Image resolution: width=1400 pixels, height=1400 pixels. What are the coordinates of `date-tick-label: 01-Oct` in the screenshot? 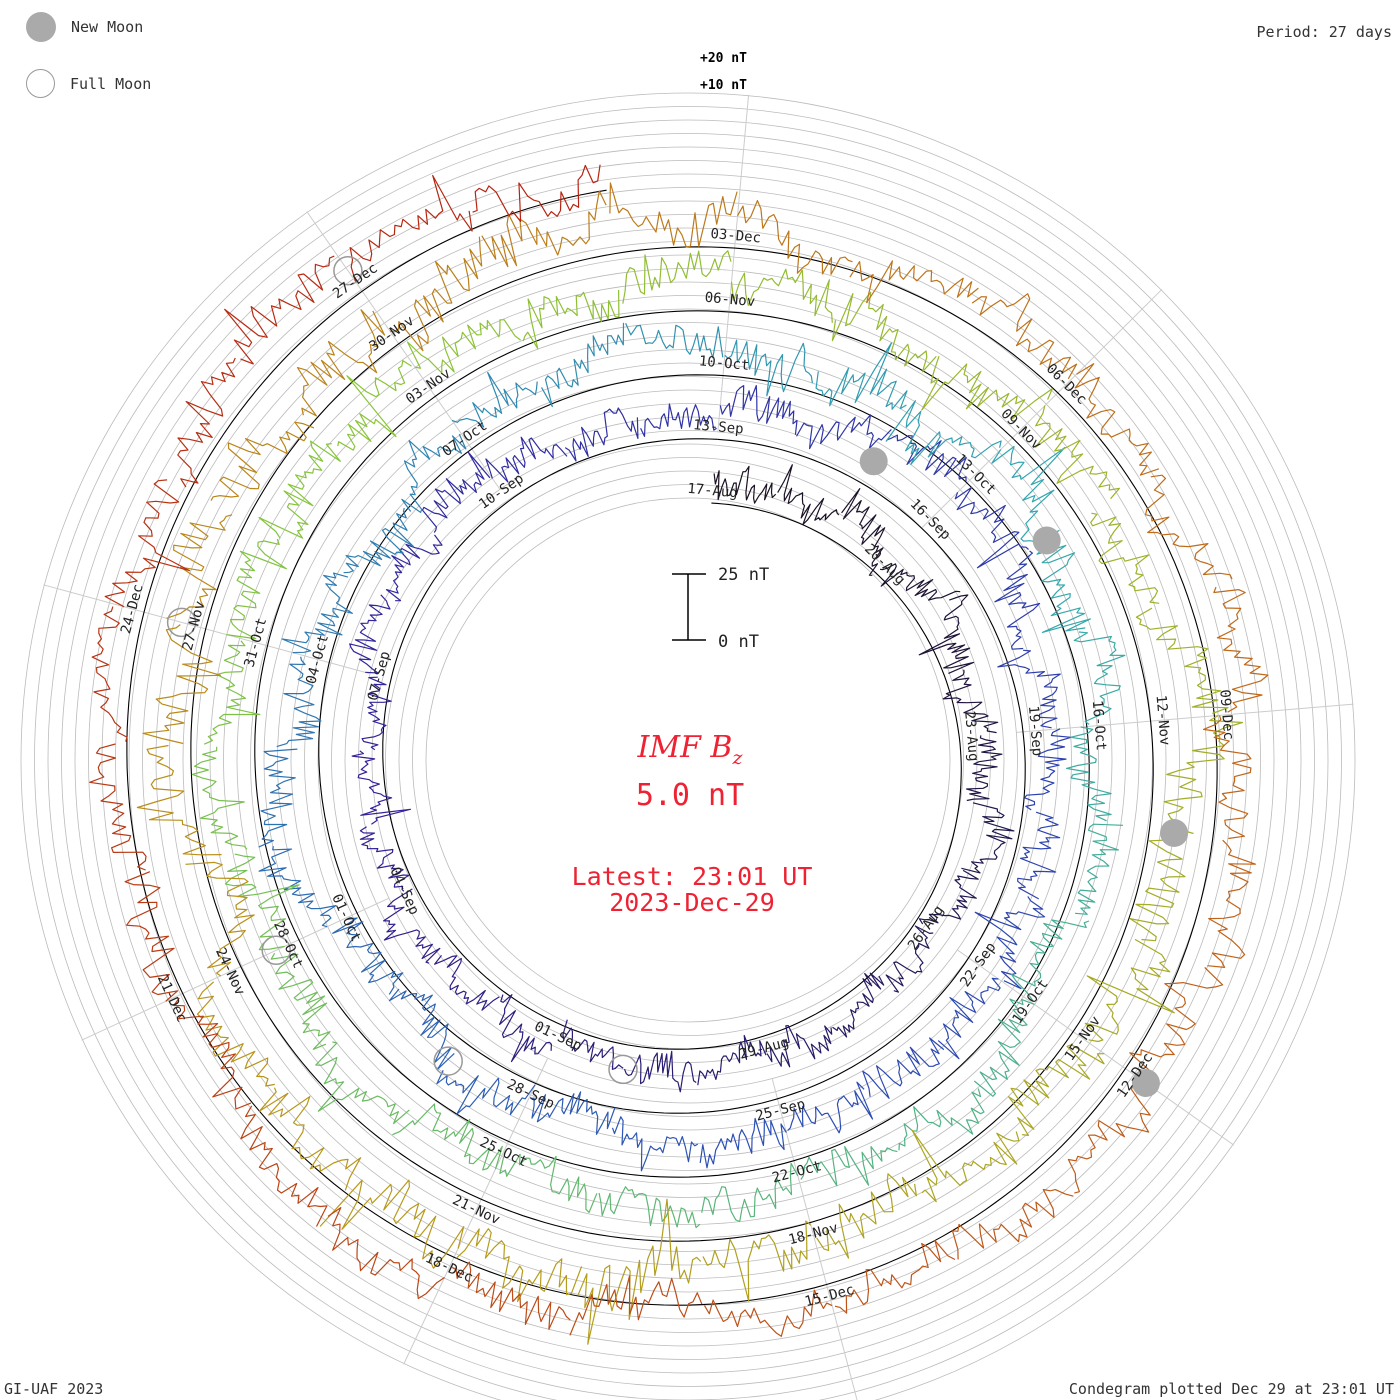 It's located at (346, 918).